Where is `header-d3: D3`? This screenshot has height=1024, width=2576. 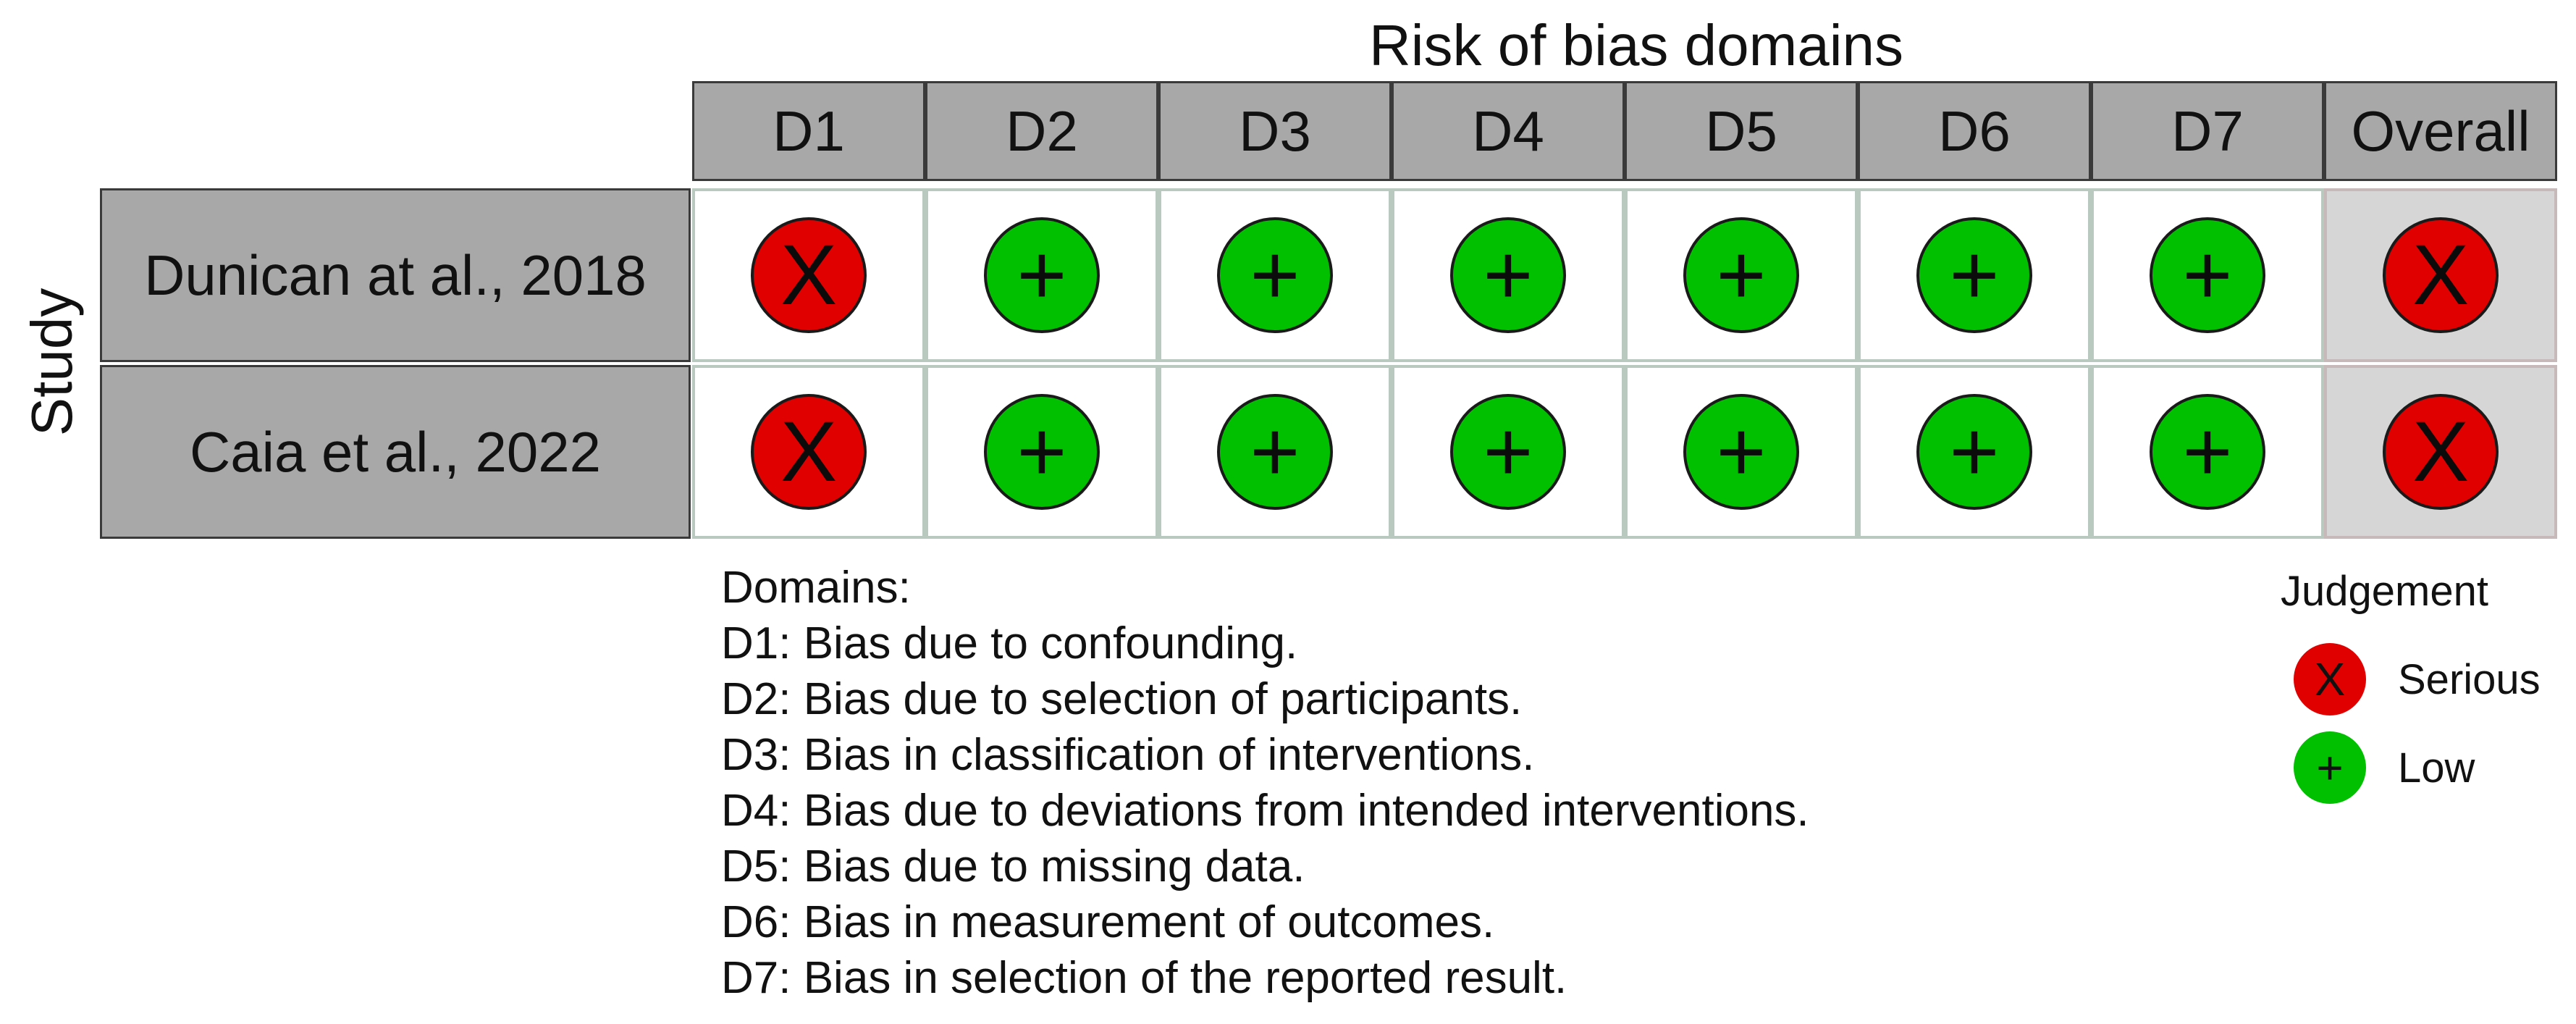
header-d3: D3 is located at coordinates (1275, 131).